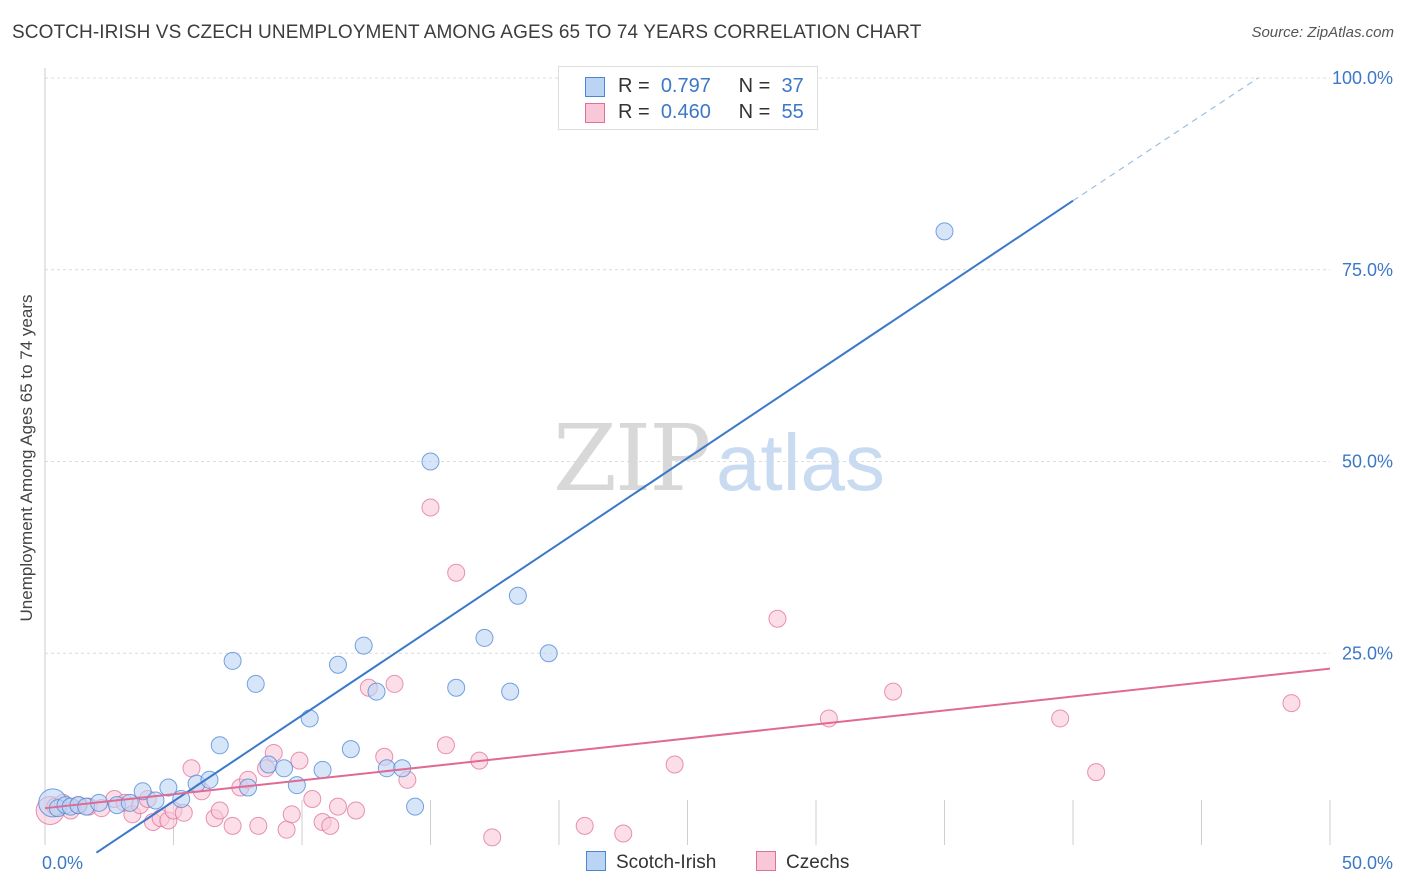 This screenshot has height=892, width=1406. I want to click on czechs-swatch, so click(595, 113).